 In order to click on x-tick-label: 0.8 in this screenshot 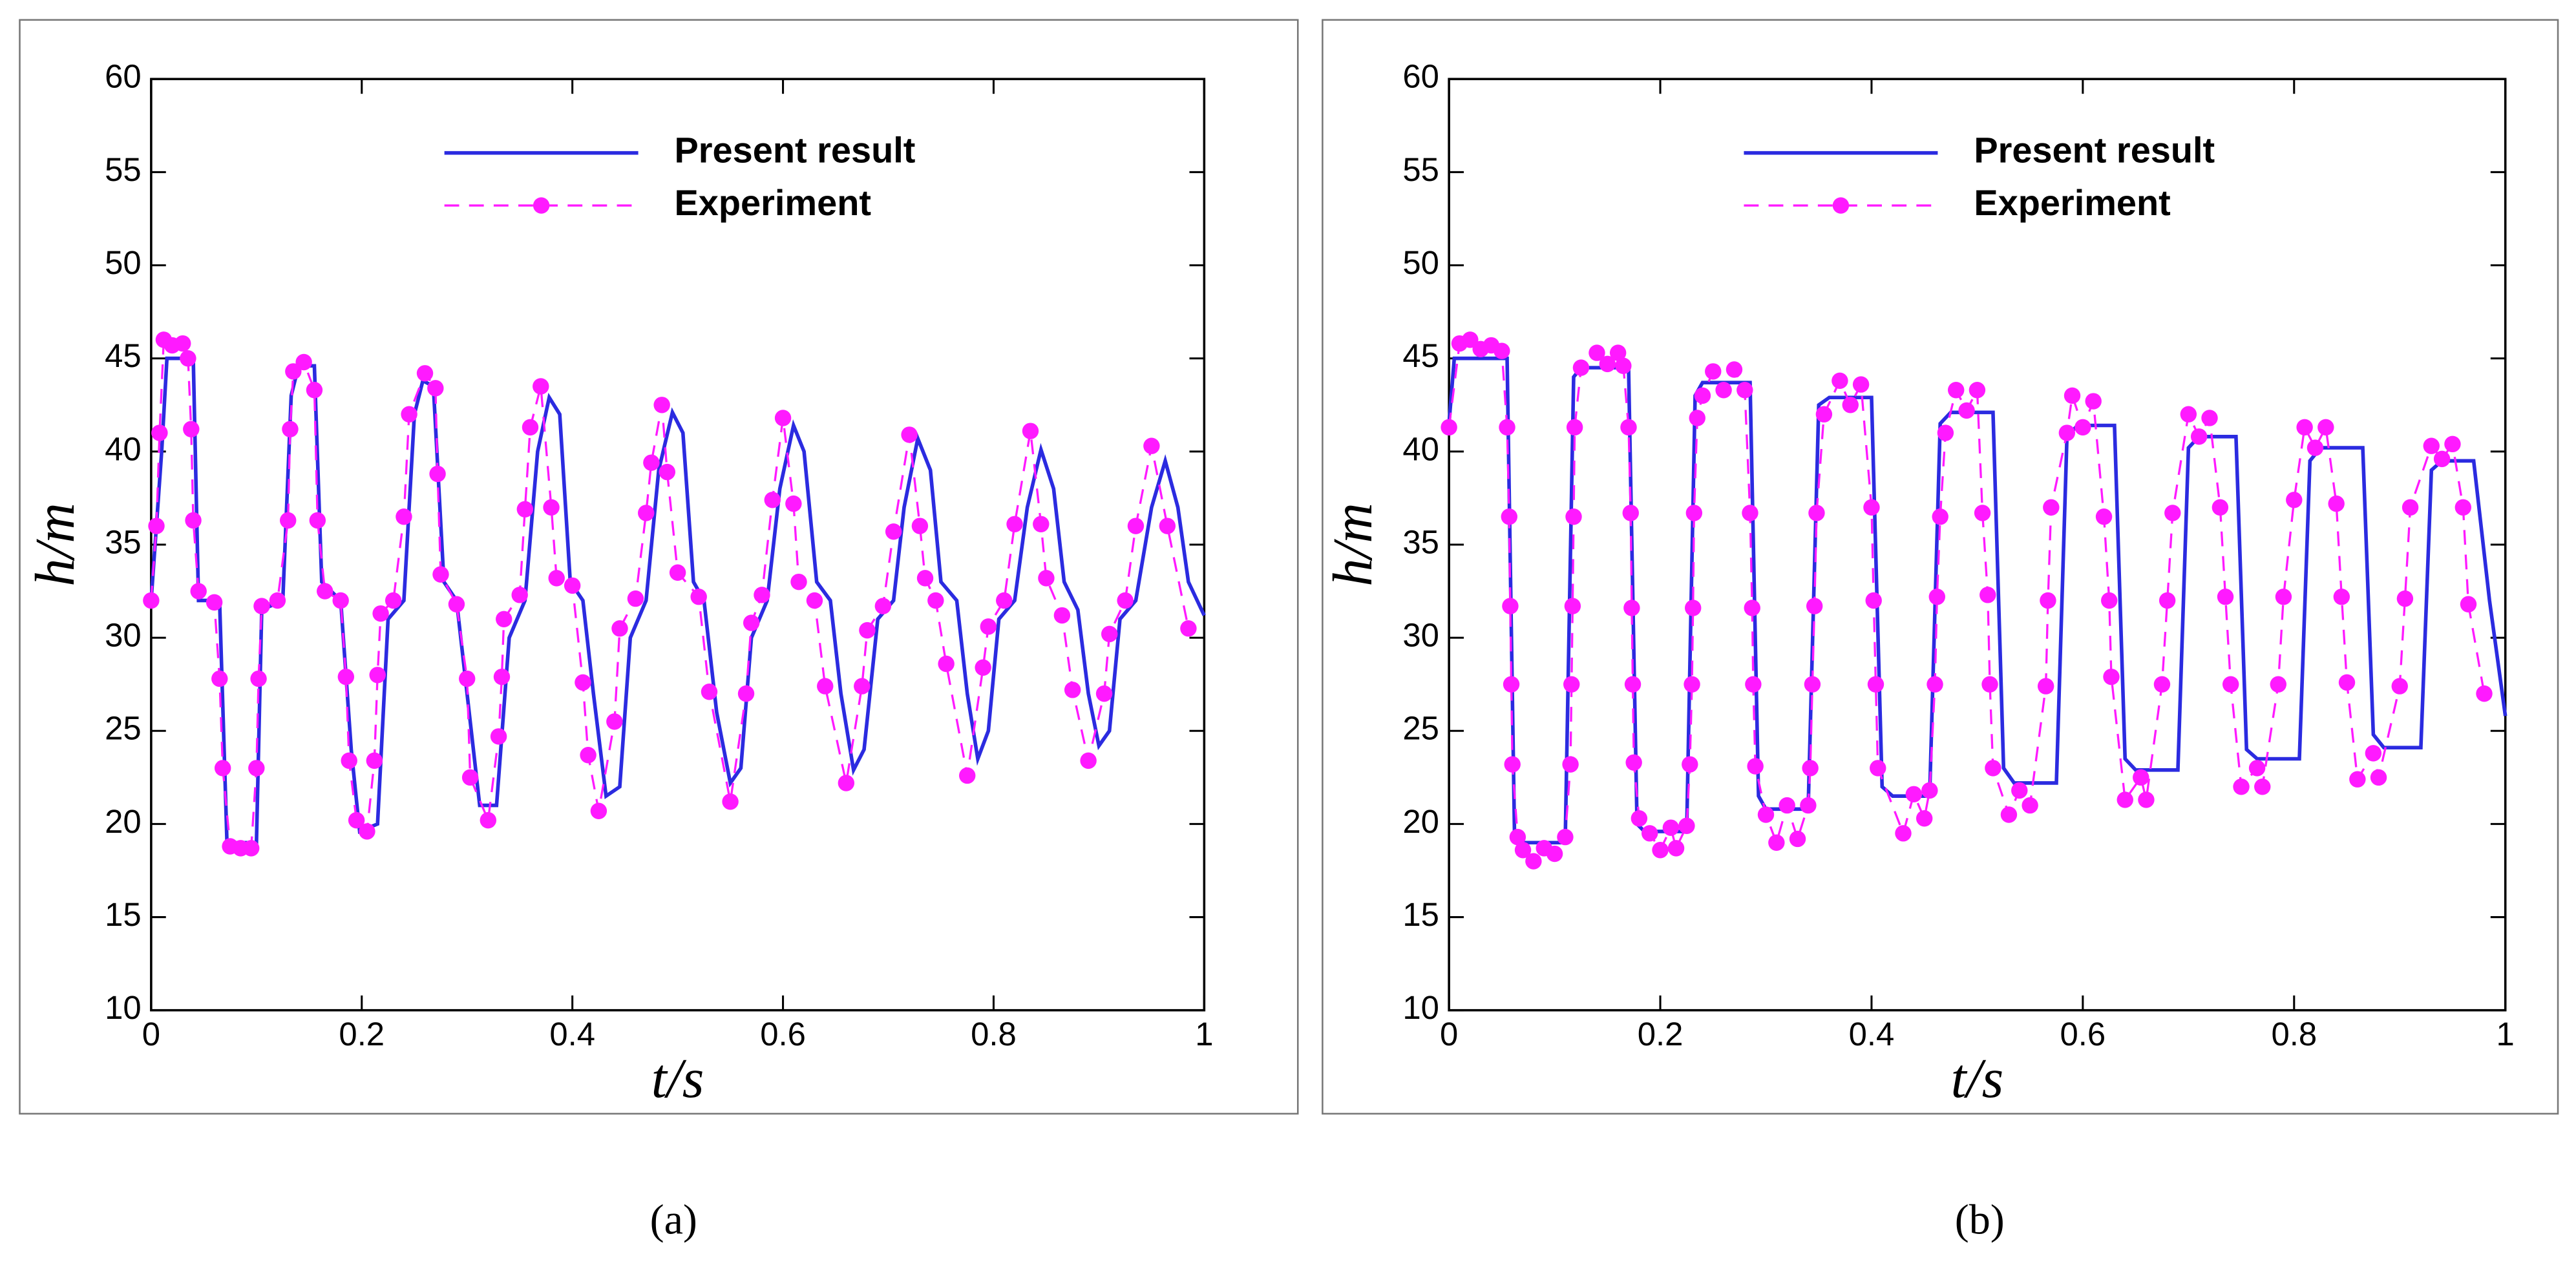, I will do `click(2294, 1034)`.